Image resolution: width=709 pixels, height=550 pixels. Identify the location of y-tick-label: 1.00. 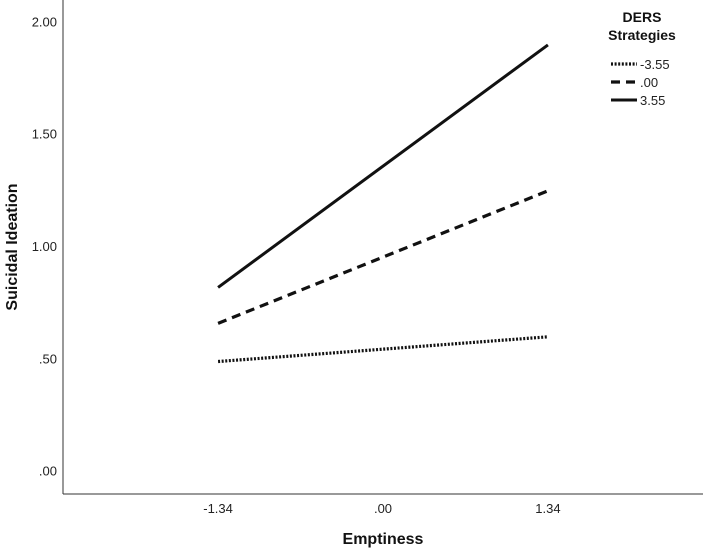
(44, 246).